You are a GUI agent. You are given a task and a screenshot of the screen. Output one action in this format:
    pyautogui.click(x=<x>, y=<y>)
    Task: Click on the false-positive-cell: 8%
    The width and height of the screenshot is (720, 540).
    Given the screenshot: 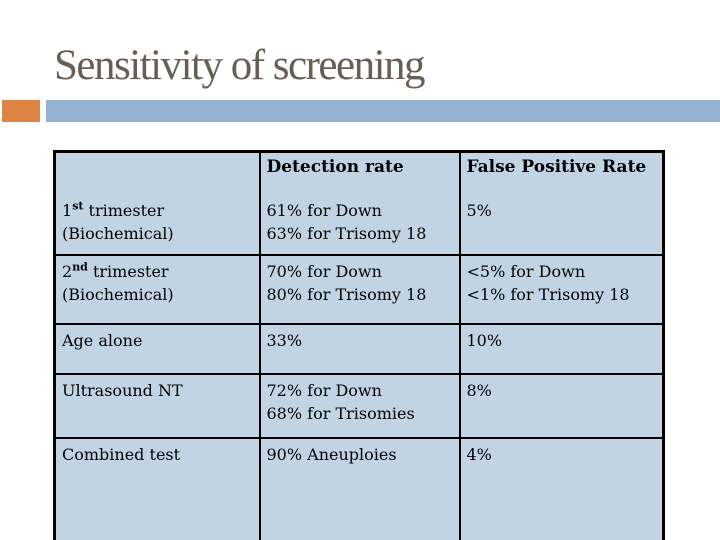 What is the action you would take?
    pyautogui.click(x=561, y=406)
    